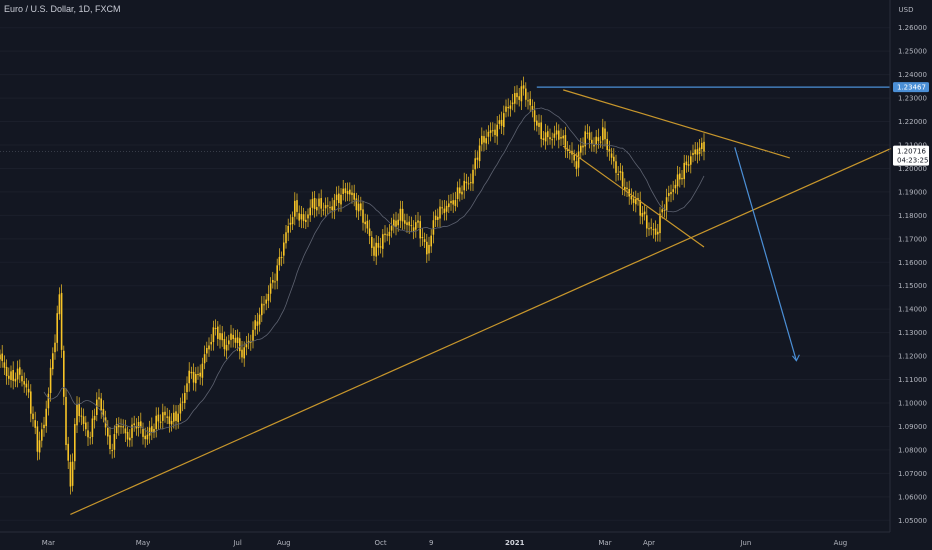 The width and height of the screenshot is (932, 550). Describe the element at coordinates (765, 254) in the screenshot. I see `projection-arrow-line` at that location.